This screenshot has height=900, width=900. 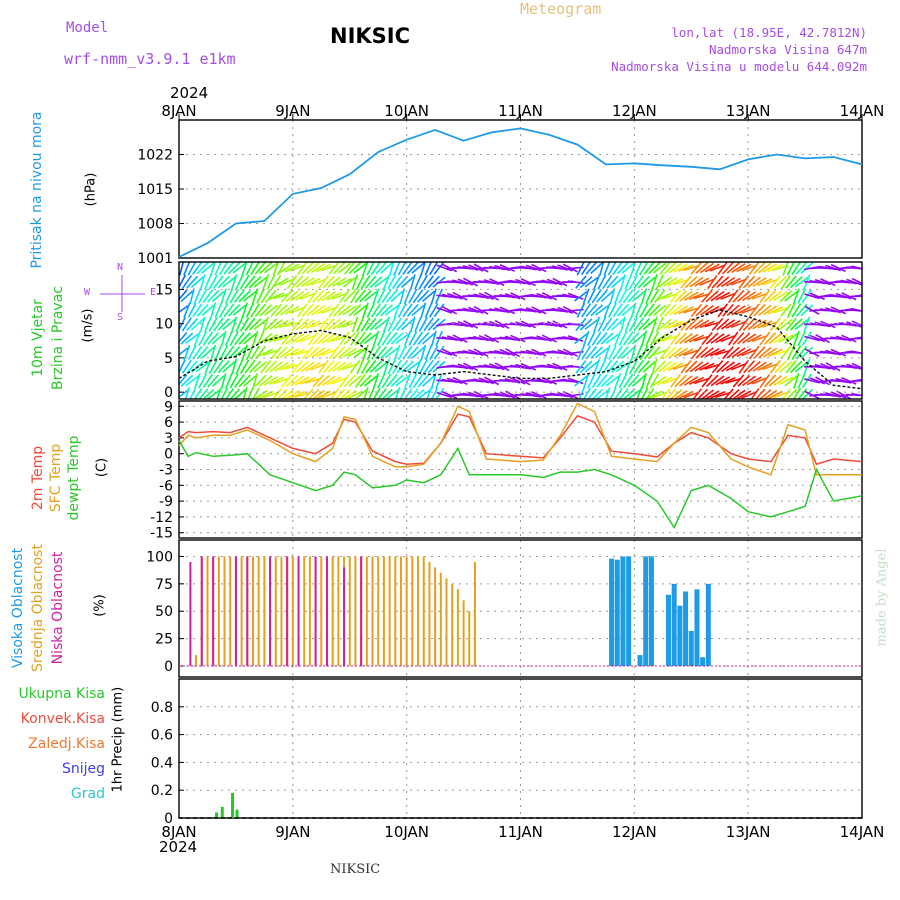 I want to click on y-tick-label: -15, so click(x=161, y=534).